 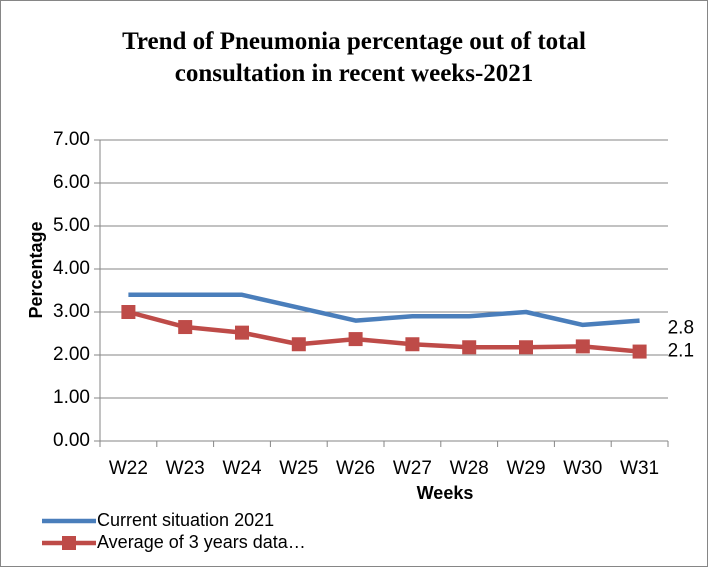 I want to click on y-tick-label: 5.00, so click(x=71, y=225).